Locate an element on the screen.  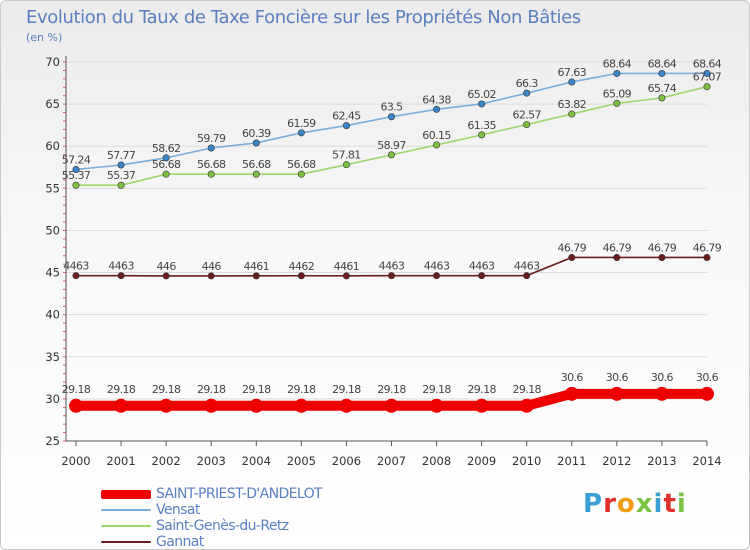
proxiti-logo: Proxiti is located at coordinates (635, 504).